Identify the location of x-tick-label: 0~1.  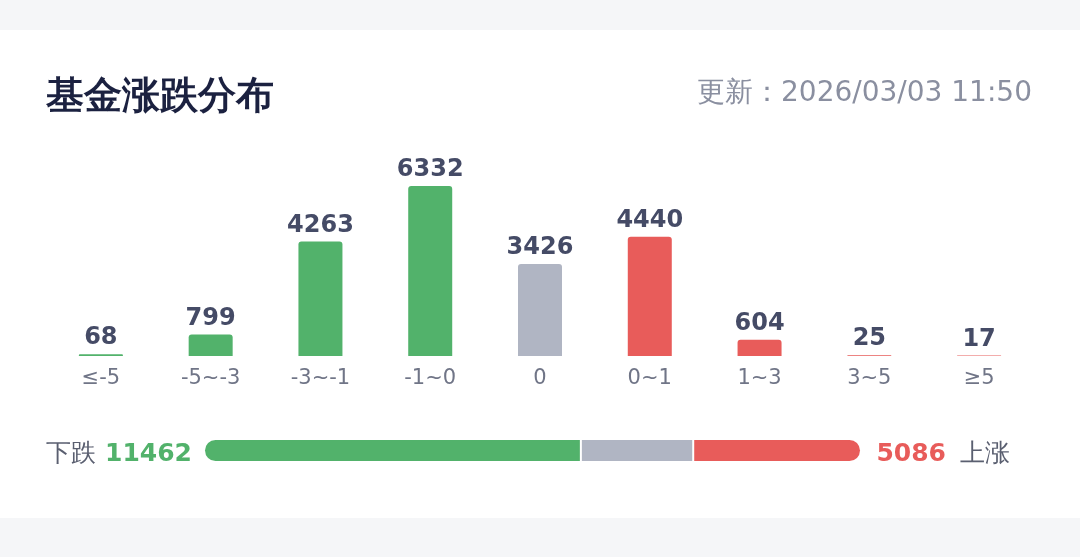
(649, 377).